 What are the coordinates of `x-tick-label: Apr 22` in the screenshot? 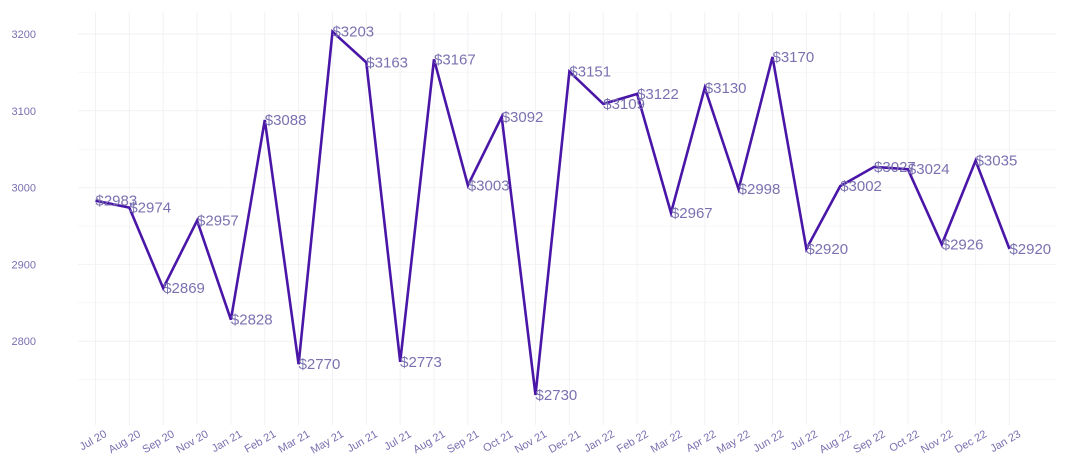 It's located at (701, 441).